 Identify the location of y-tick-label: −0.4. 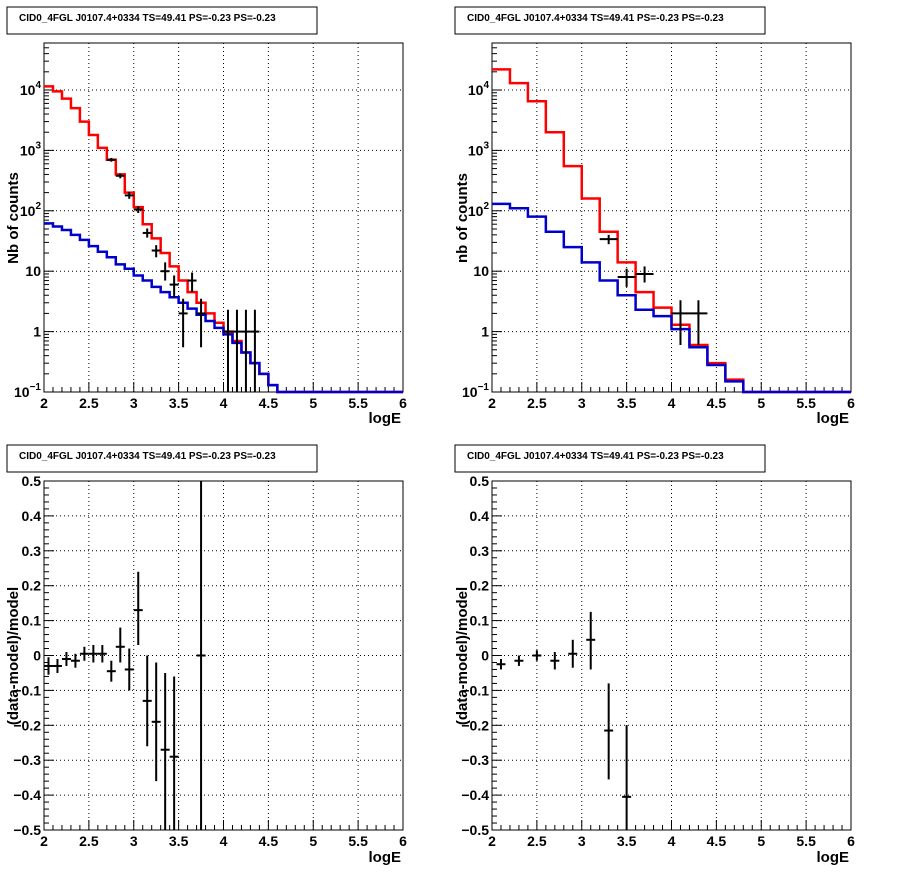
(475, 795).